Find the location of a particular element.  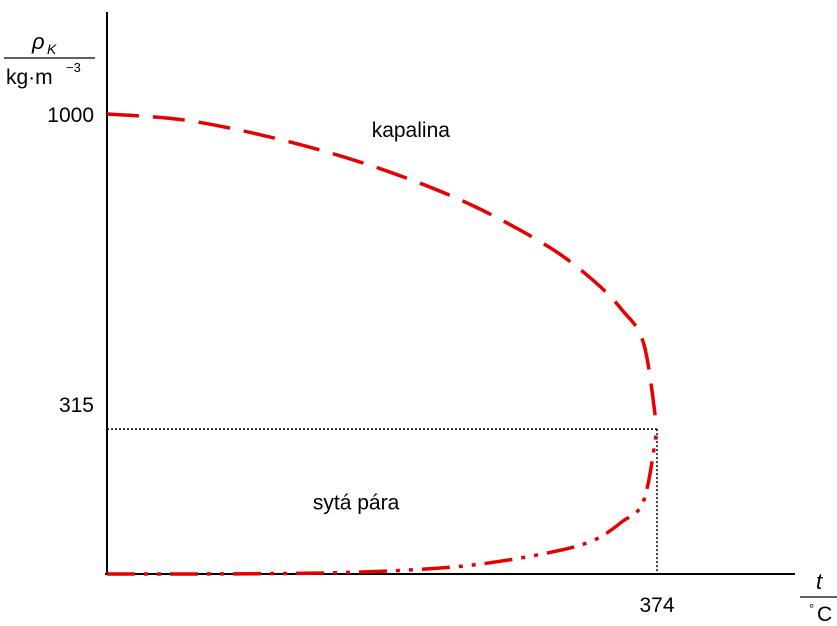

x-tick-label-374: 374 is located at coordinates (656, 605).